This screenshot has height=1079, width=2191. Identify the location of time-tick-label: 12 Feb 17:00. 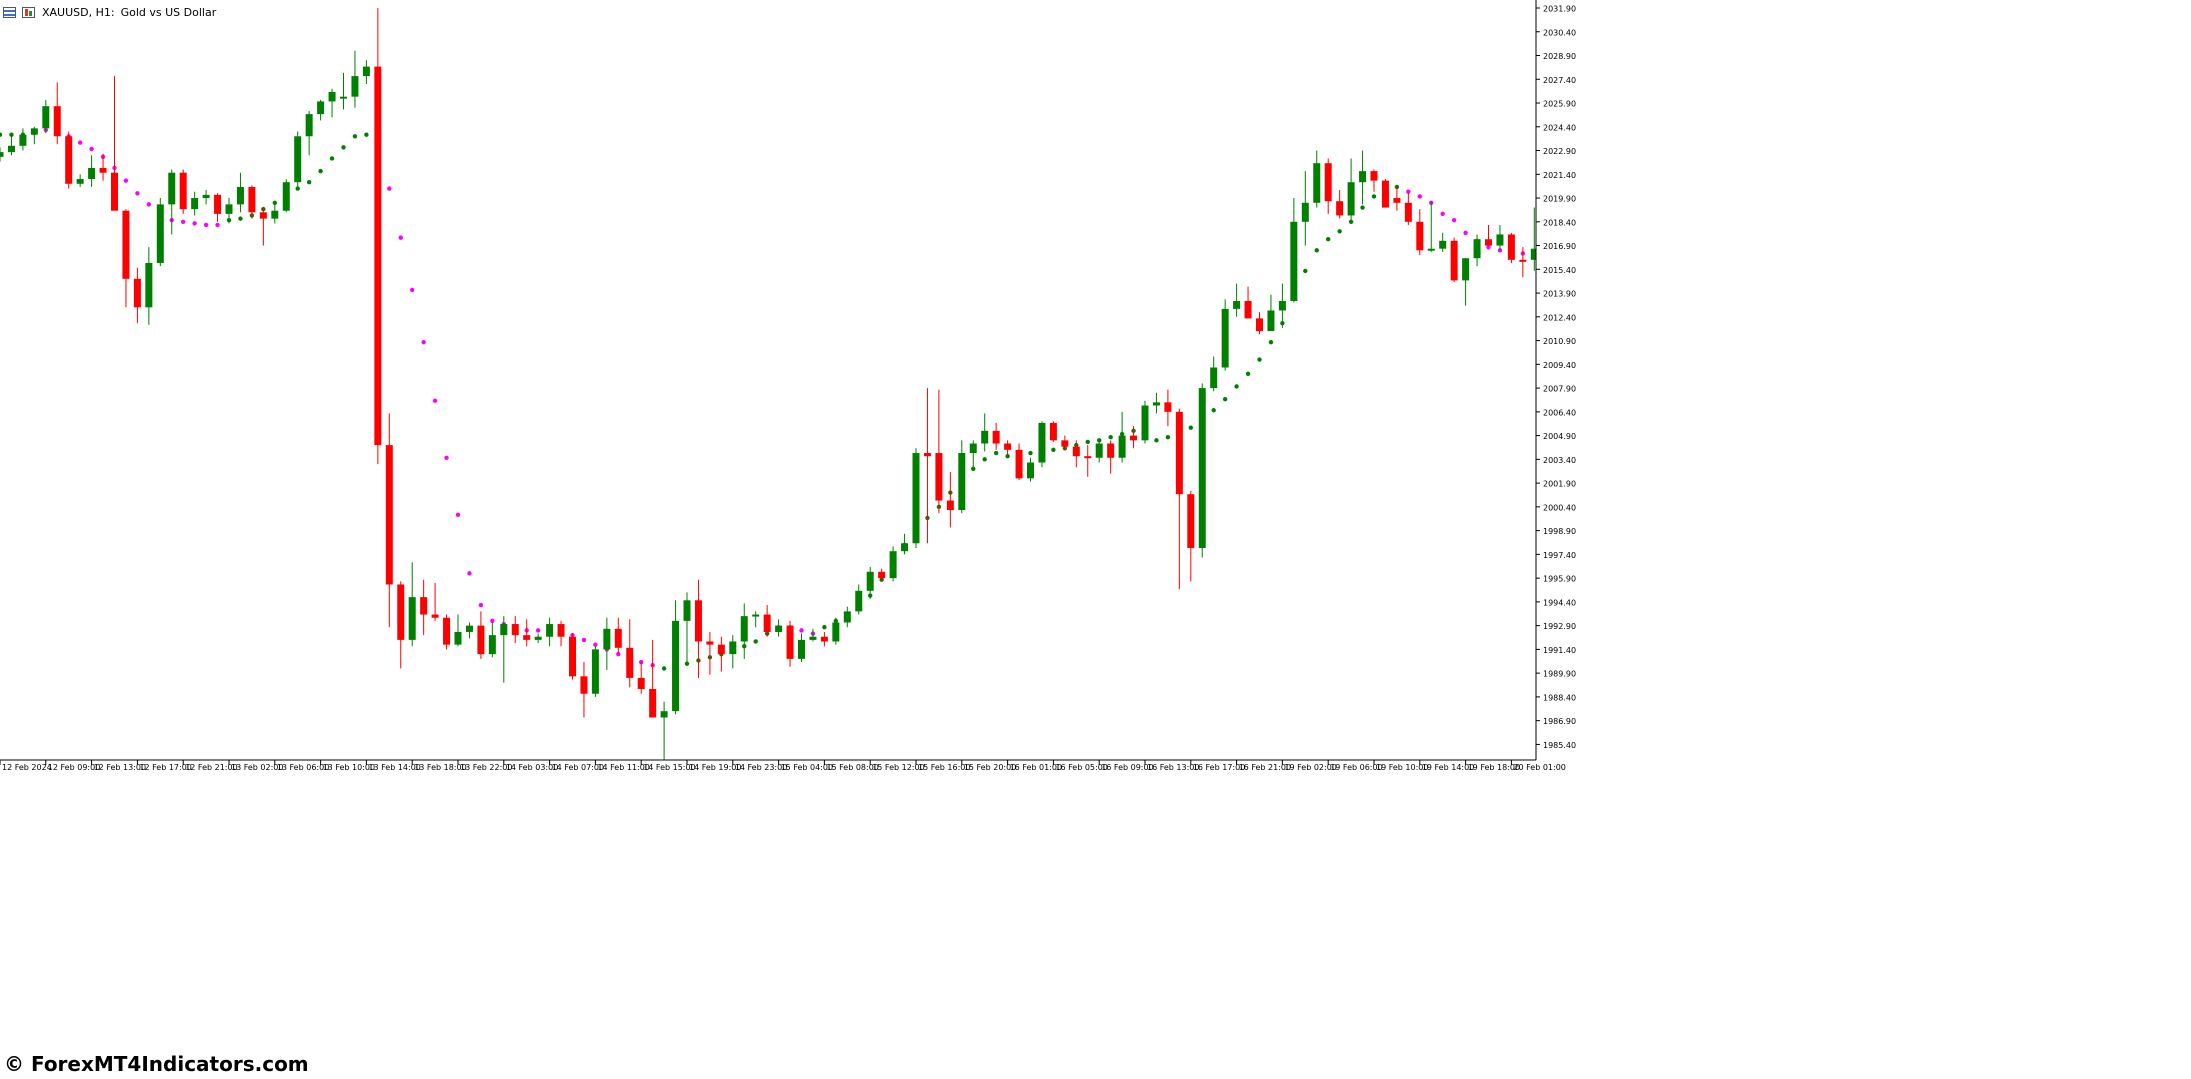
(165, 767).